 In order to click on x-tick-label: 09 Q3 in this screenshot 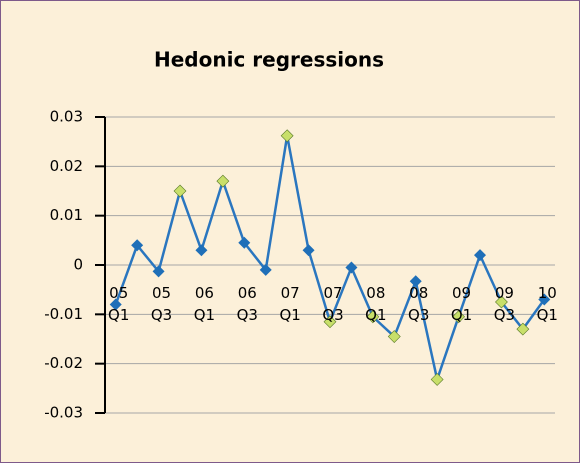, I will do `click(504, 304)`.